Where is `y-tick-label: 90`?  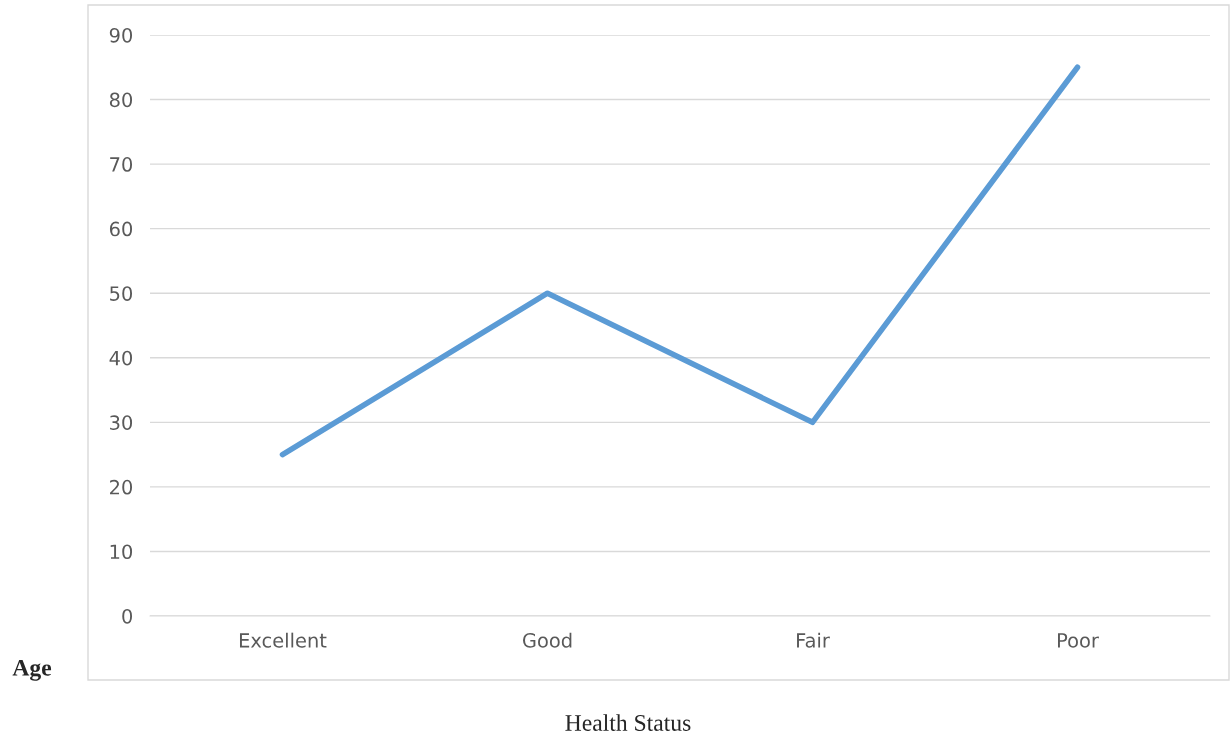
y-tick-label: 90 is located at coordinates (121, 35).